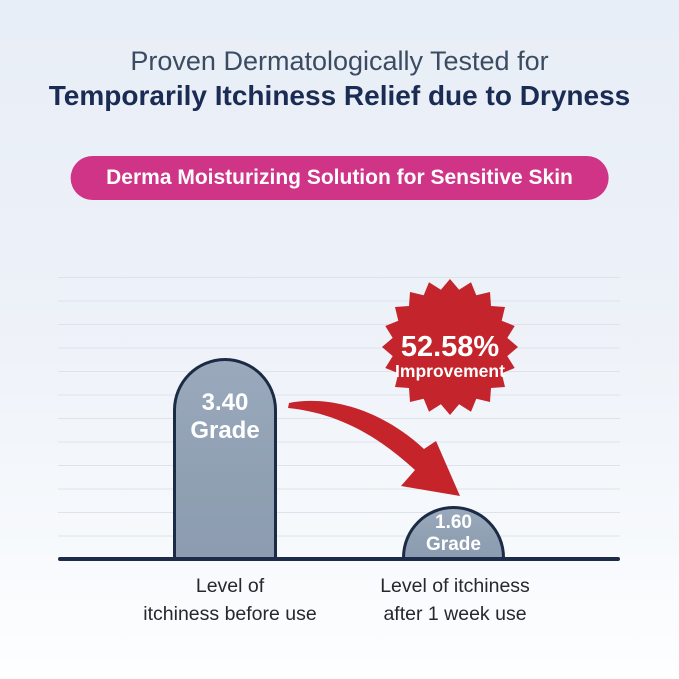 The image size is (679, 679). I want to click on bar-before-use: 3.40 Grade, so click(225, 458).